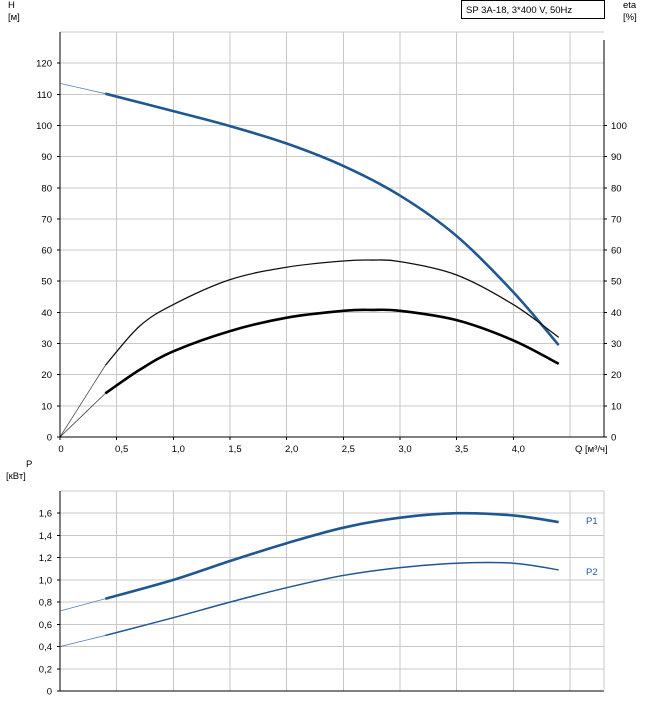 The width and height of the screenshot is (658, 705). Describe the element at coordinates (46, 375) in the screenshot. I see `y-tick-label-left: 20` at that location.